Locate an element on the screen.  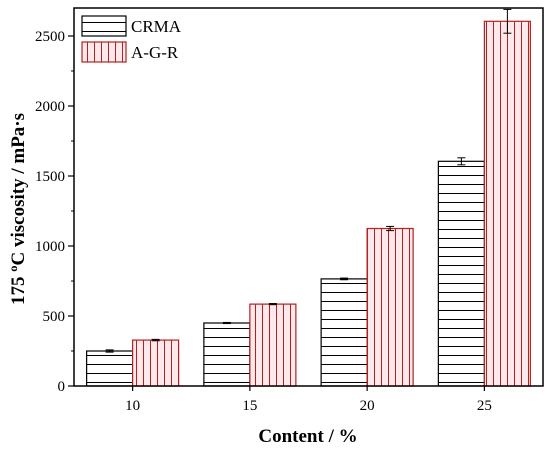
legend-label-a-g-r: A-G-R is located at coordinates (155, 52).